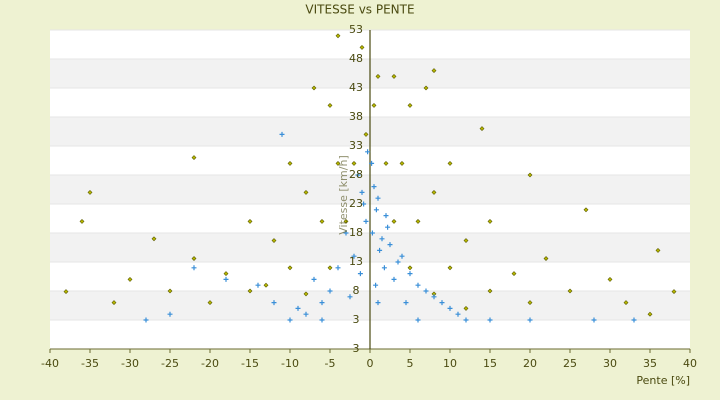  What do you see at coordinates (663, 380) in the screenshot?
I see `x-axis-label: Pente [%]` at bounding box center [663, 380].